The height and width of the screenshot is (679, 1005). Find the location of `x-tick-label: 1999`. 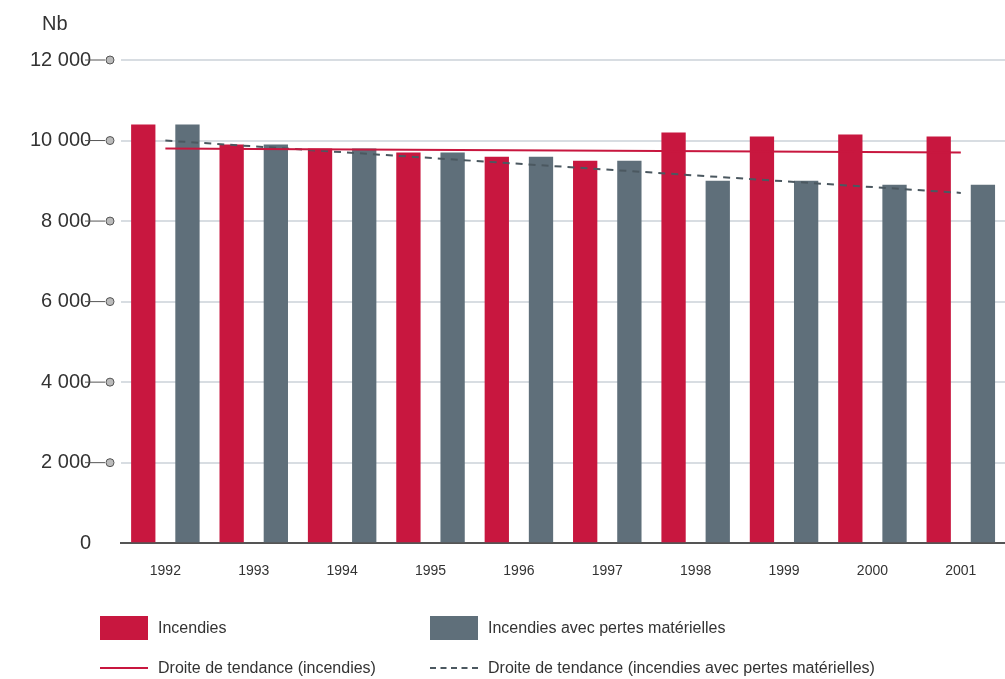

x-tick-label: 1999 is located at coordinates (784, 570).